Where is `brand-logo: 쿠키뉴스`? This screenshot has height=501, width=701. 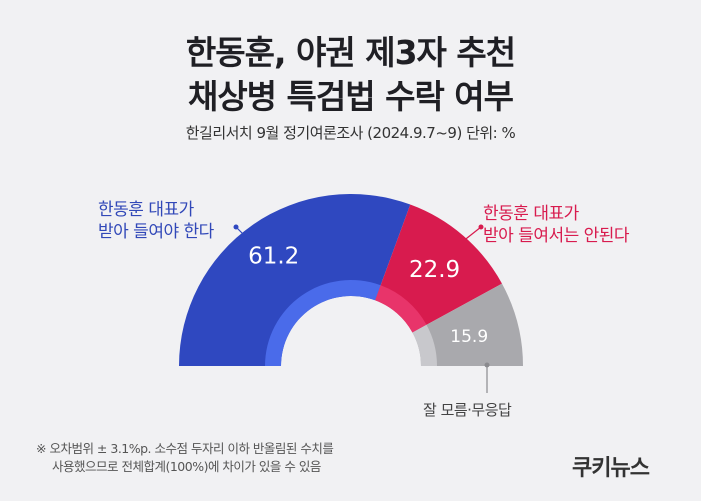
brand-logo: 쿠키뉴스 is located at coordinates (611, 468).